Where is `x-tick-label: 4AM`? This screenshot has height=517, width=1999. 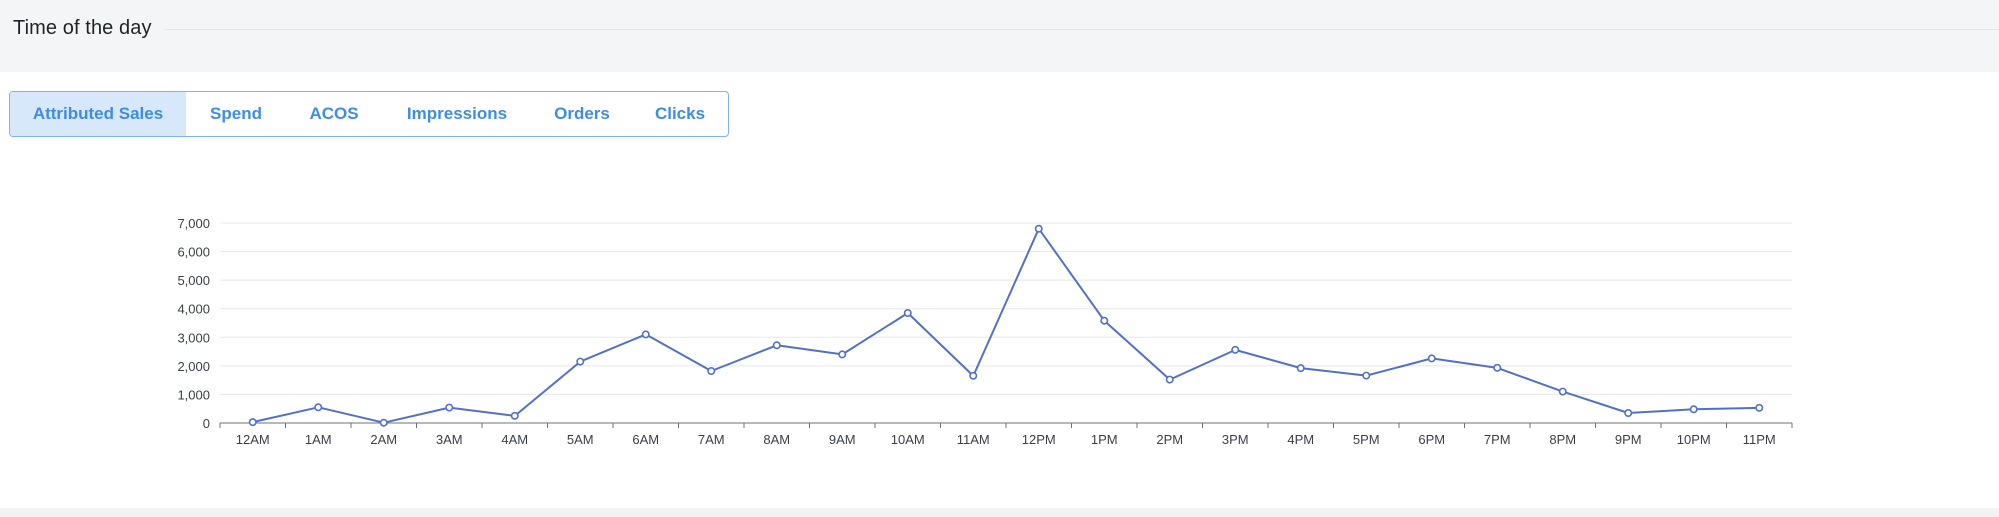
x-tick-label: 4AM is located at coordinates (514, 439).